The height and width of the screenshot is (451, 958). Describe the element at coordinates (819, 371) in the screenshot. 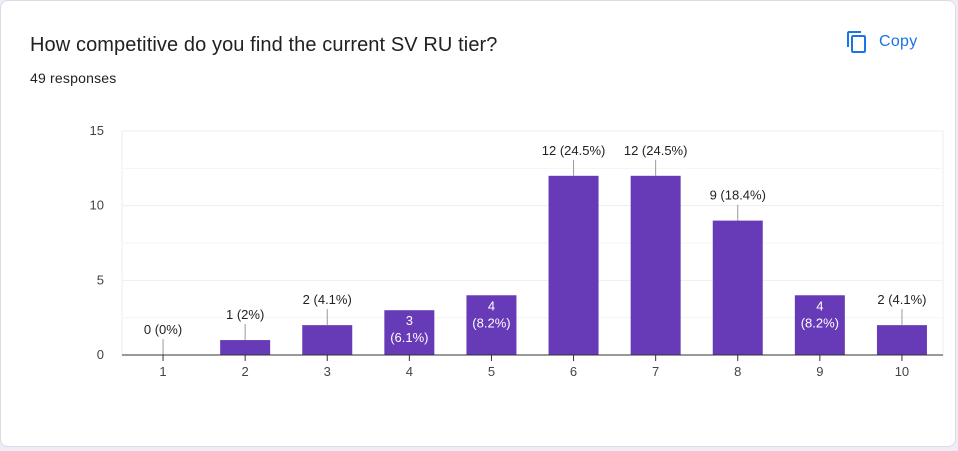

I see `x-tick-label: 9` at that location.